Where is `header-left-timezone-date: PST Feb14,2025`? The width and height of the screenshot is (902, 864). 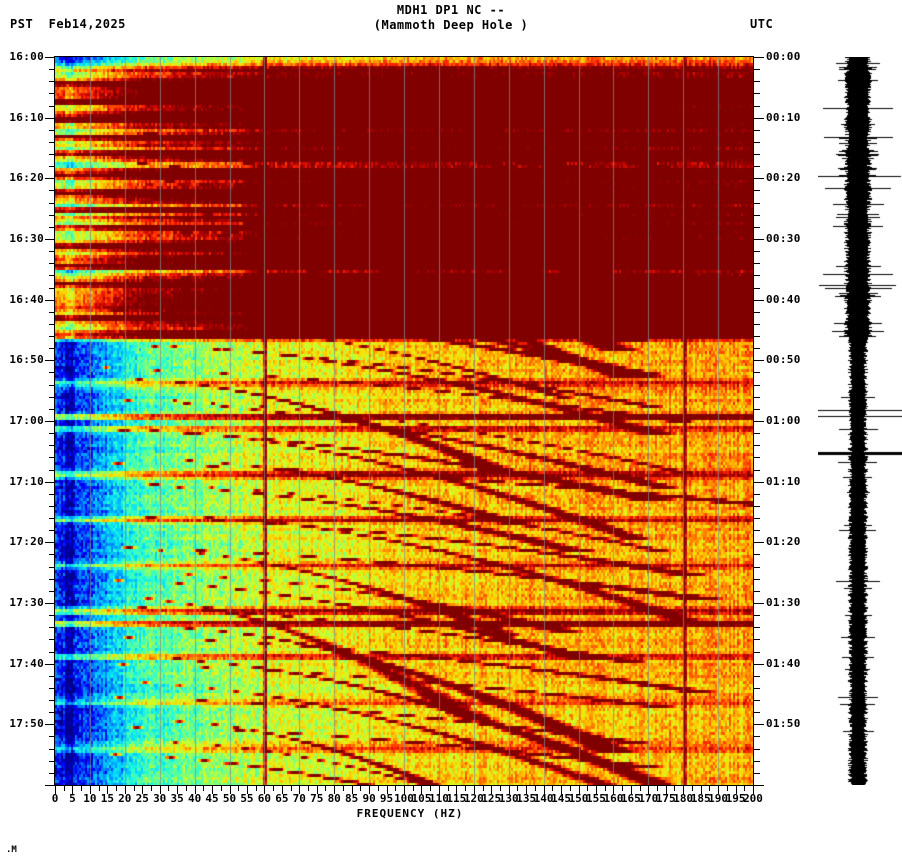
header-left-timezone-date: PST Feb14,2025 is located at coordinates (68, 24).